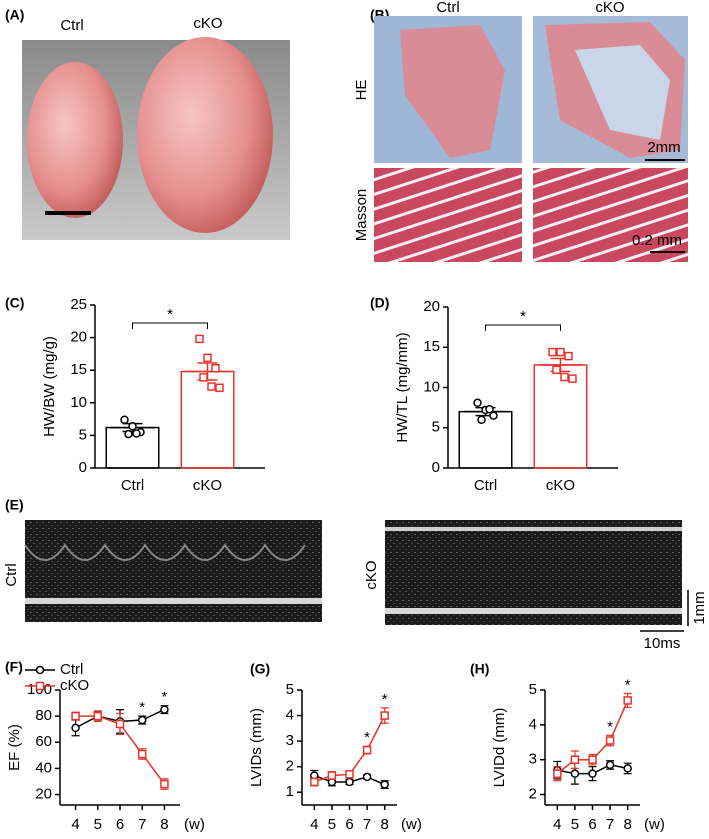  What do you see at coordinates (402, 387) in the screenshot?
I see `y-axis-label: HW/TL (mg/mm)` at bounding box center [402, 387].